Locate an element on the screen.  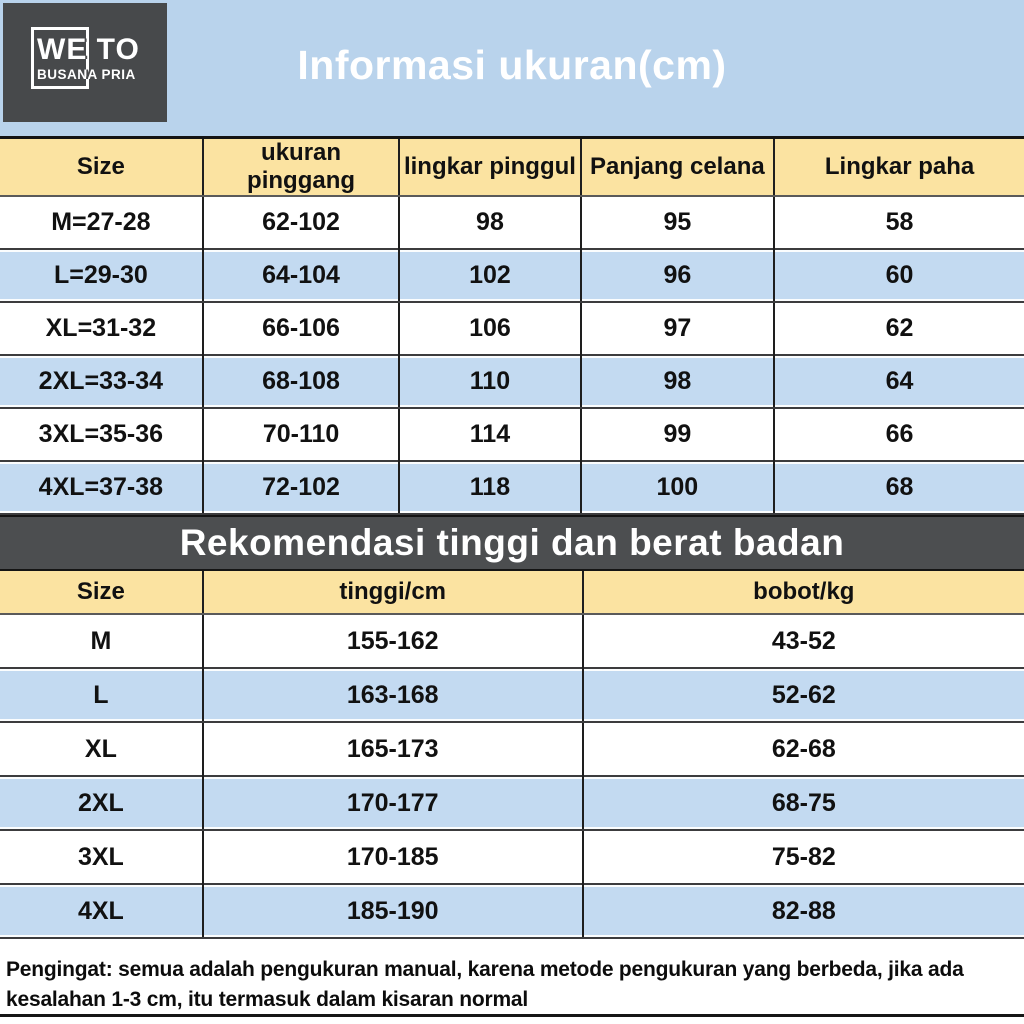
table-cell: 114 is located at coordinates (489, 434).